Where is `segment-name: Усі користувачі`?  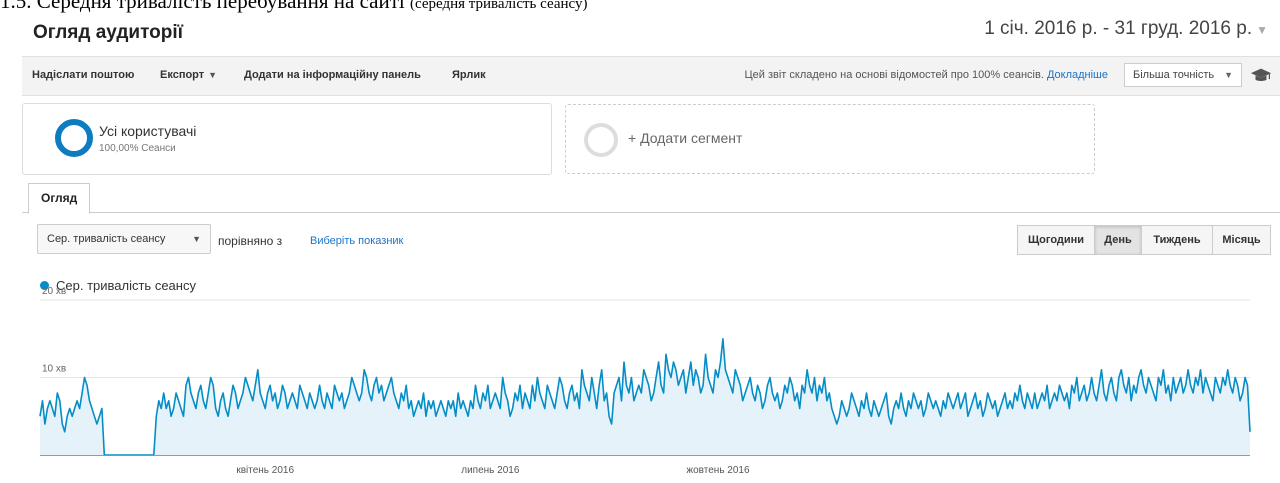
segment-name: Усі користувачі is located at coordinates (148, 131).